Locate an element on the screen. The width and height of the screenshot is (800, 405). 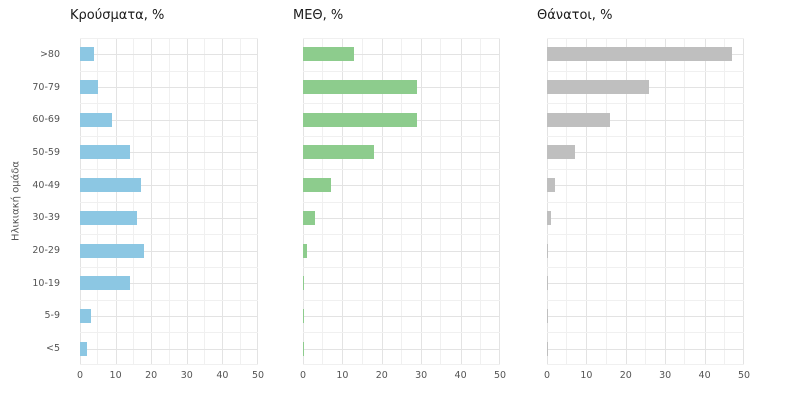
x-axis-deaths: 0 10 20 30 40 50 is located at coordinates (646, 376).